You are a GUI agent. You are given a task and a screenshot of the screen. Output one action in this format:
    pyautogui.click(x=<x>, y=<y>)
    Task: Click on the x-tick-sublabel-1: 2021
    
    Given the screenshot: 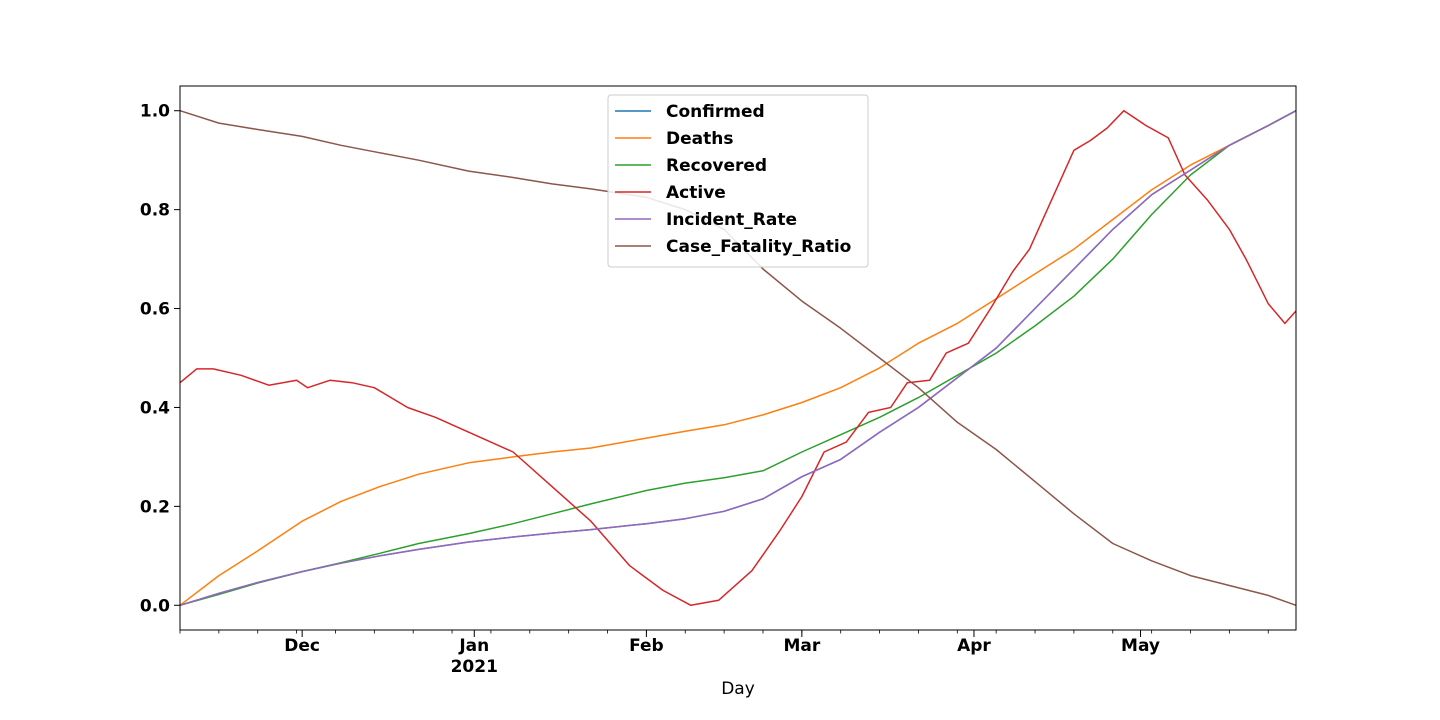 What is the action you would take?
    pyautogui.click(x=474, y=667)
    